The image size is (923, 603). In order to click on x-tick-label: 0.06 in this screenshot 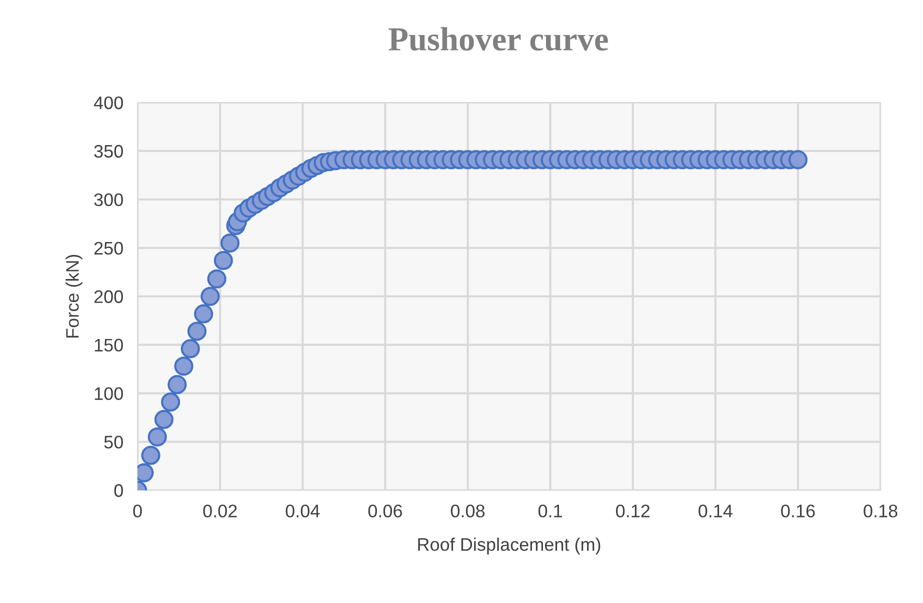, I will do `click(385, 511)`.